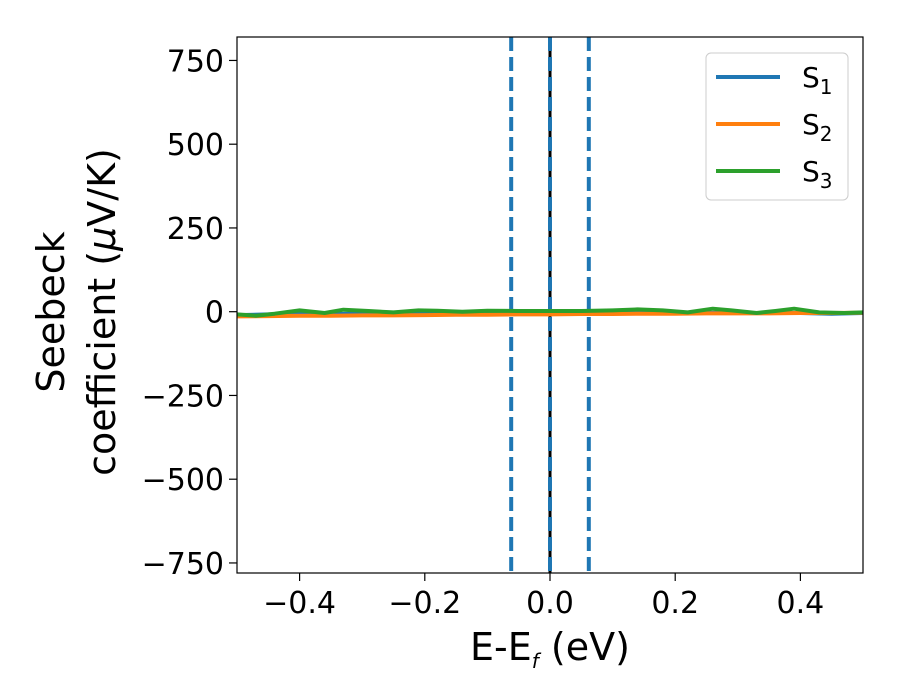 The height and width of the screenshot is (700, 900). What do you see at coordinates (550, 649) in the screenshot?
I see `x-axis-label: E-Ef (eV)` at bounding box center [550, 649].